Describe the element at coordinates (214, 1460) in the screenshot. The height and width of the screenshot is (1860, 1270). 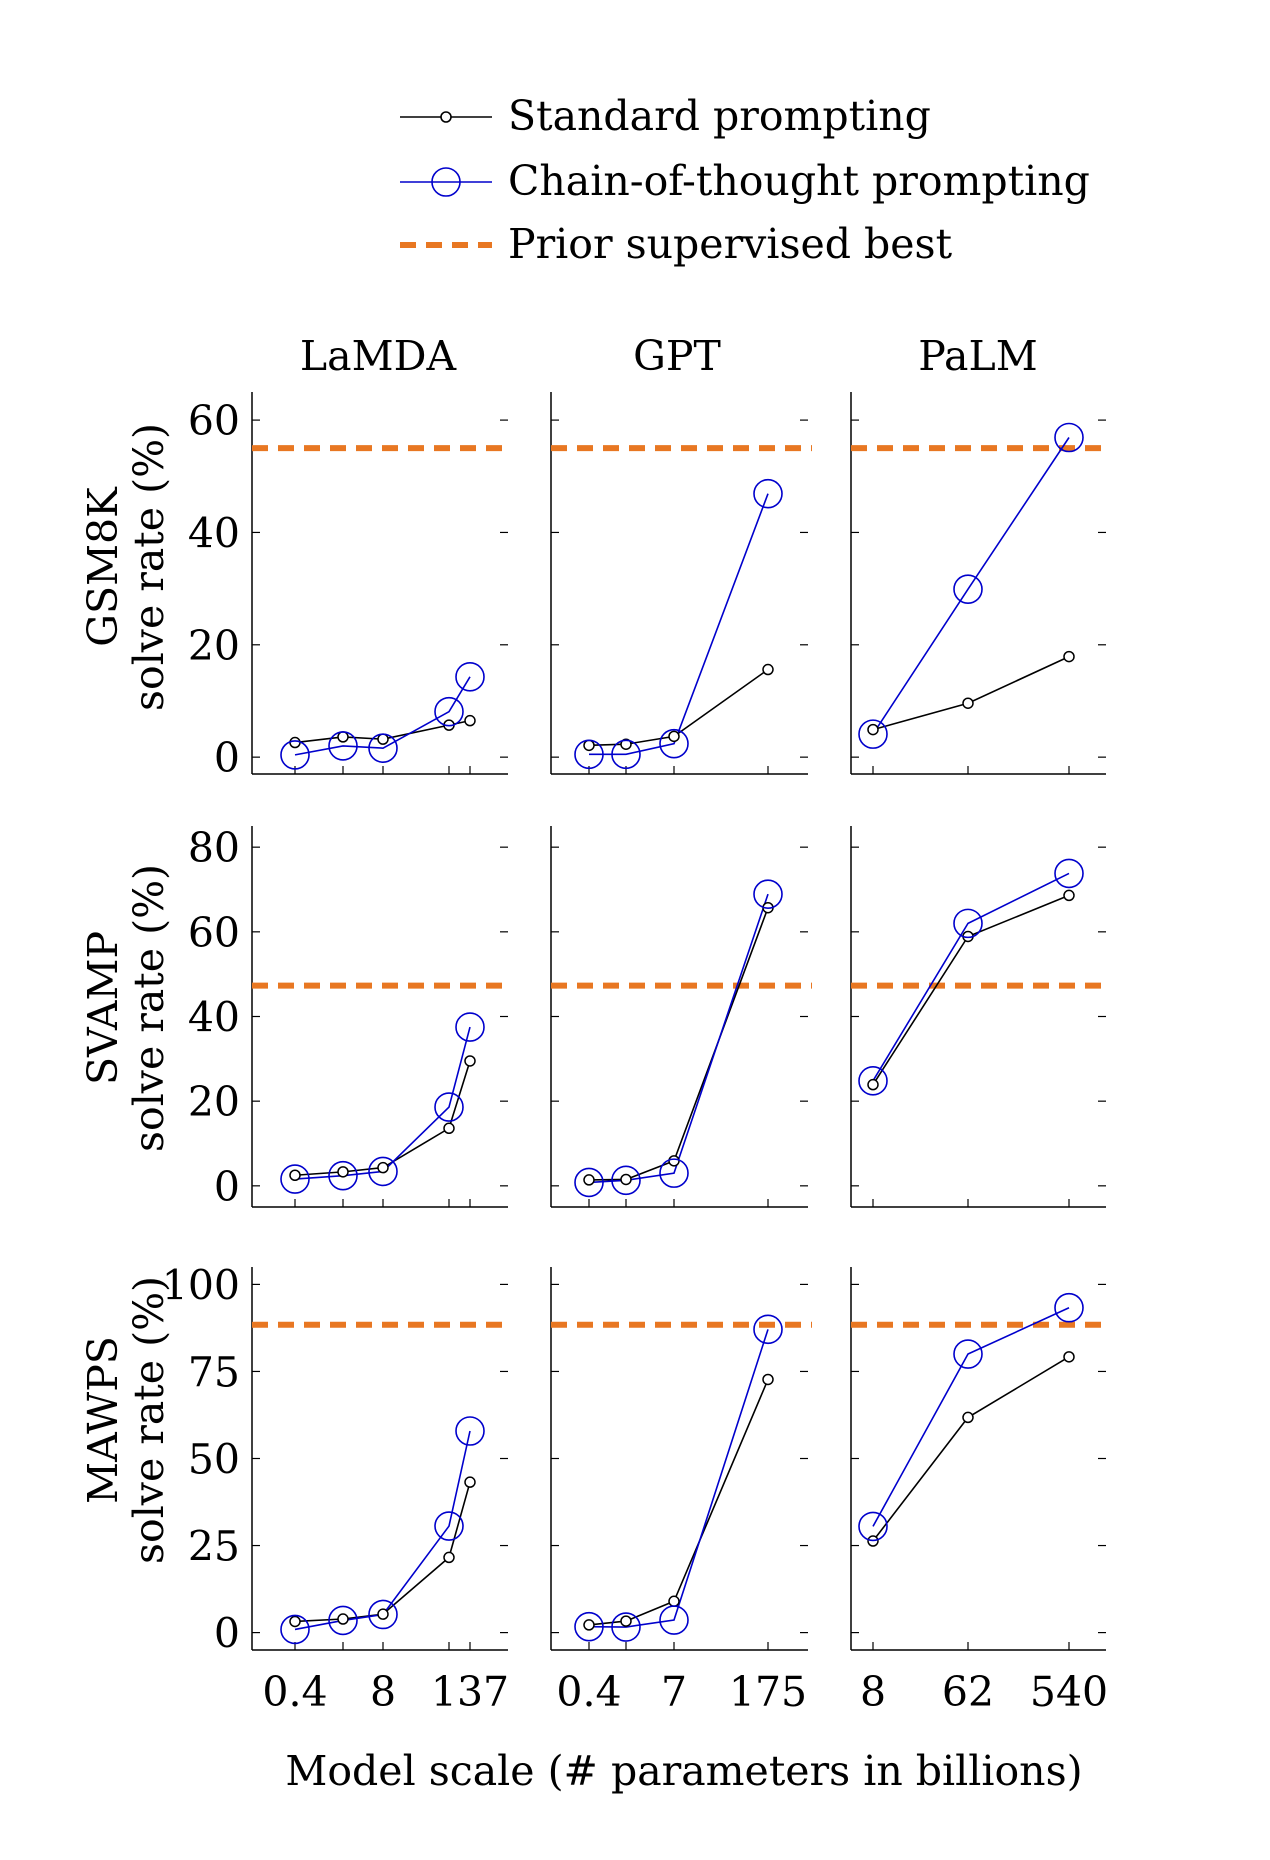
I see `y-tick-label-mawps: 50` at that location.